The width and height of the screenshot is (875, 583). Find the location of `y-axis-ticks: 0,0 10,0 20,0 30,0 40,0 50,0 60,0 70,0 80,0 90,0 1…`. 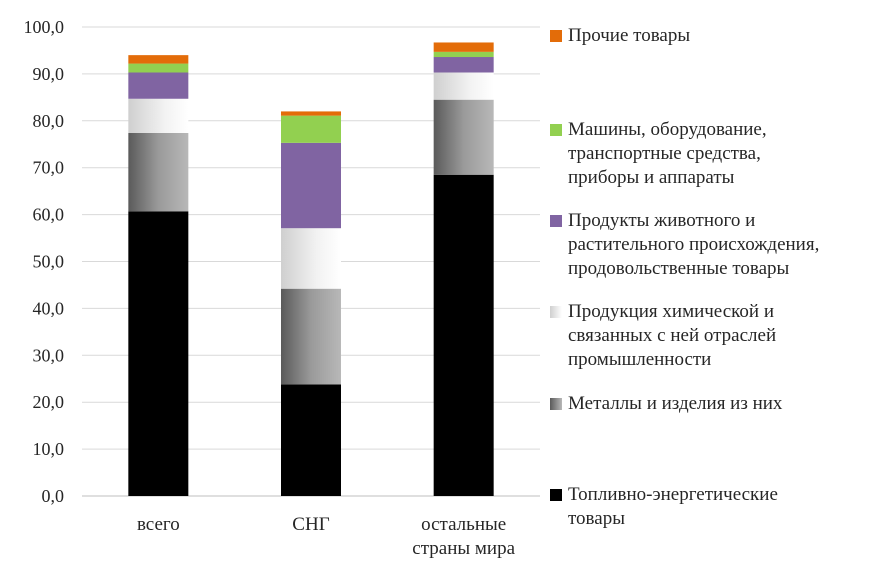

y-axis-ticks: 0,0 10,0 20,0 30,0 40,0 50,0 60,0 70,0 80,0 90,0 1… is located at coordinates (44, 261).